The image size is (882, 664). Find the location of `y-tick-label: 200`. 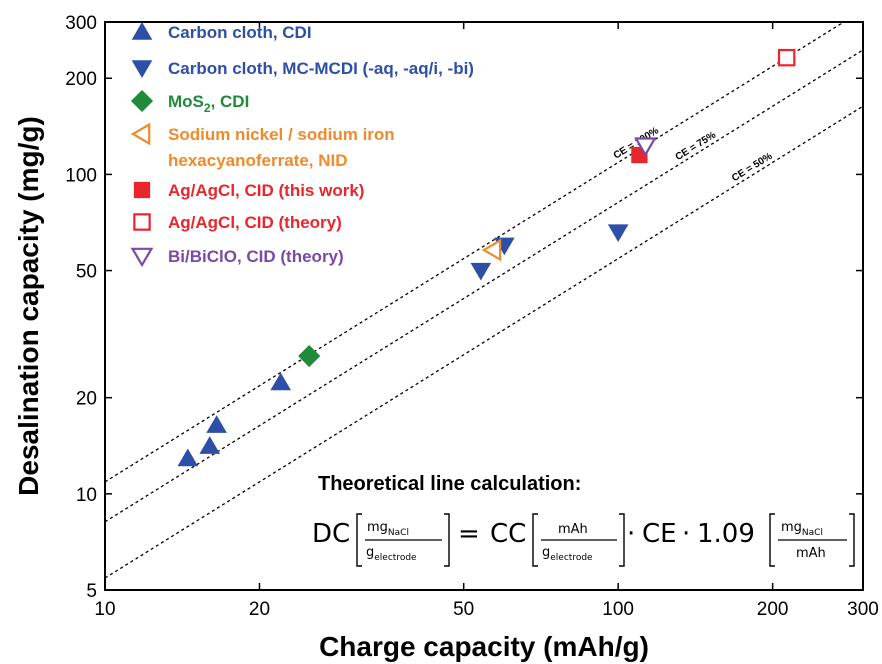

y-tick-label: 200 is located at coordinates (81, 79).